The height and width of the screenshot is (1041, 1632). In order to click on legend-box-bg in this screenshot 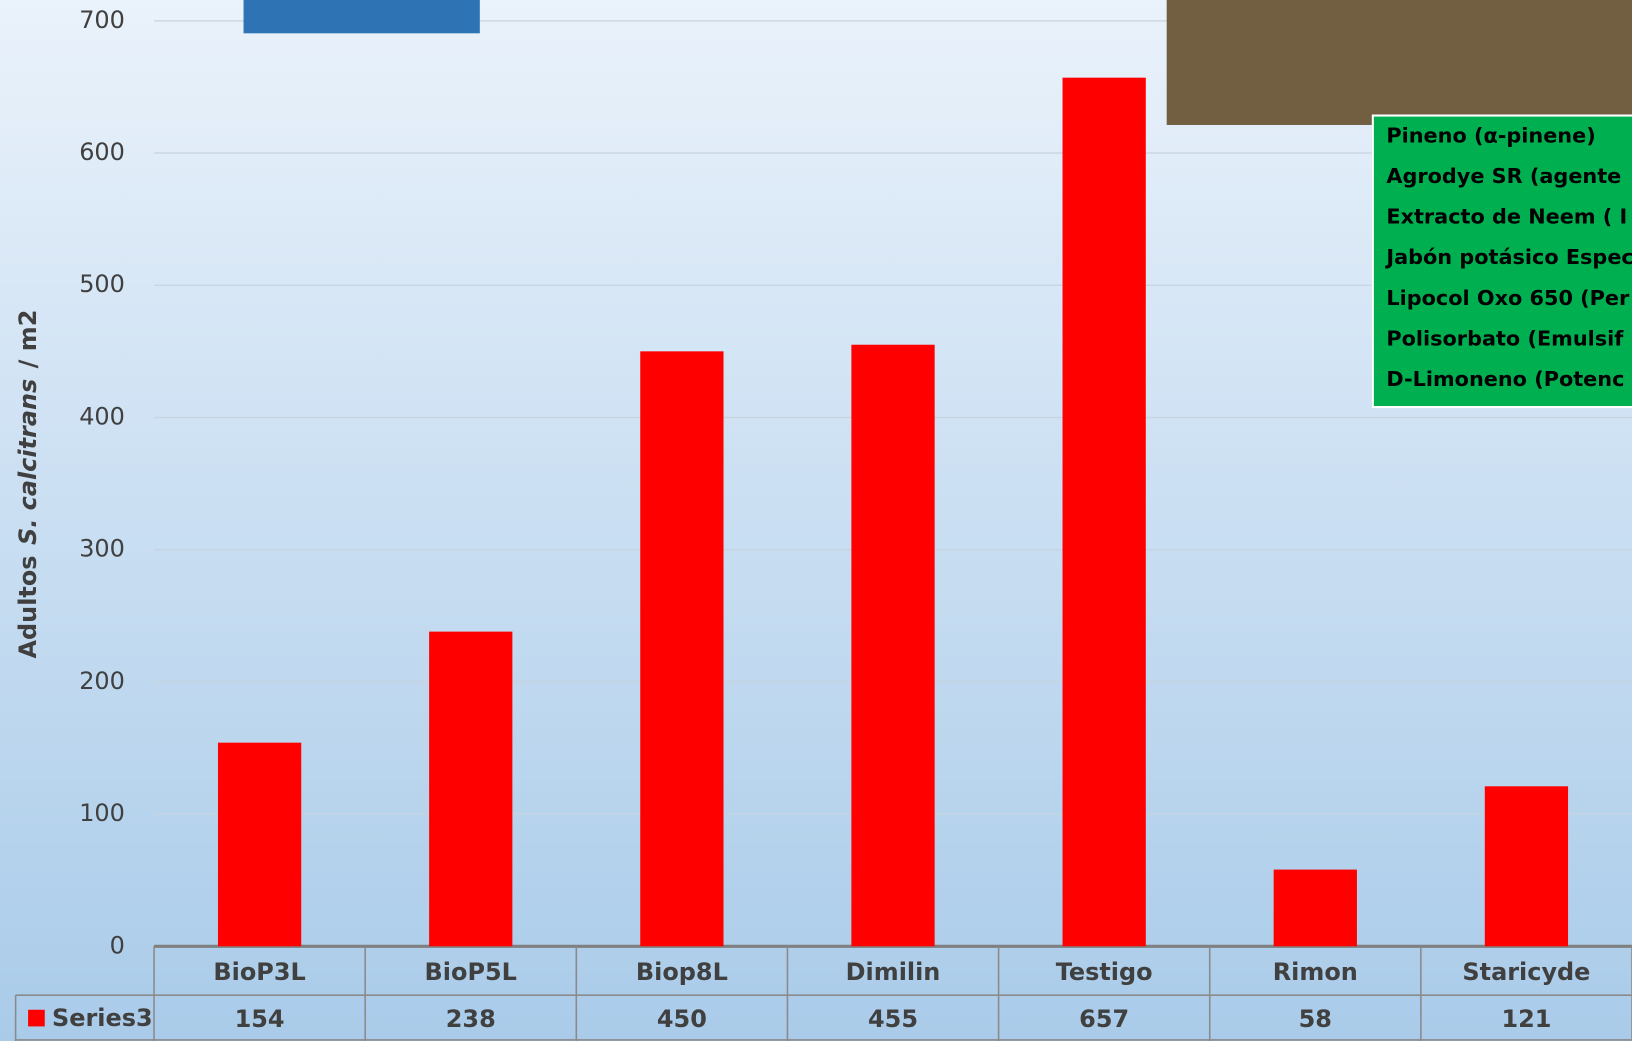, I will do `click(1501, 261)`.